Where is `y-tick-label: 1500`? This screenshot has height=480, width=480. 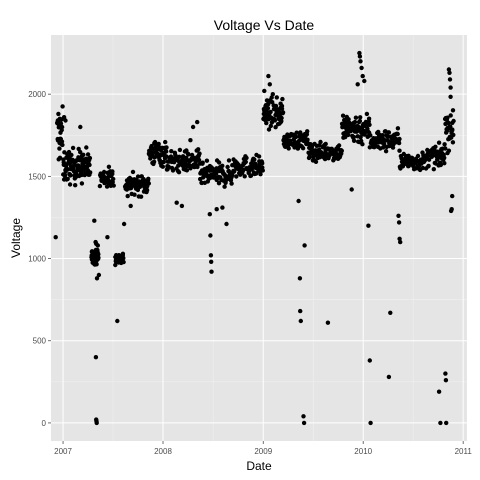
y-tick-label: 1500 is located at coordinates (37, 176).